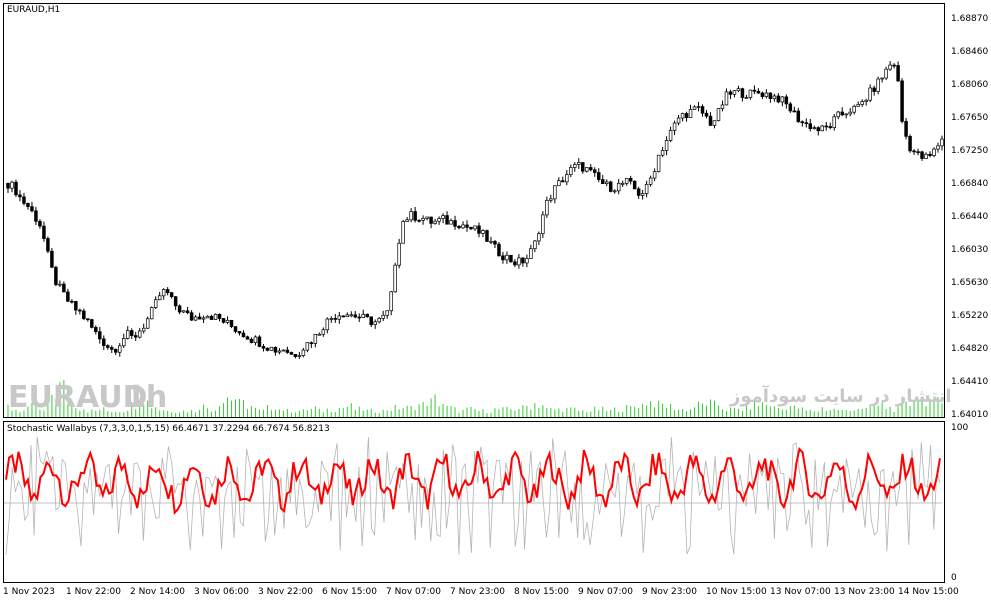 The height and width of the screenshot is (605, 991). I want to click on price-tick: 1.64820, so click(970, 349).